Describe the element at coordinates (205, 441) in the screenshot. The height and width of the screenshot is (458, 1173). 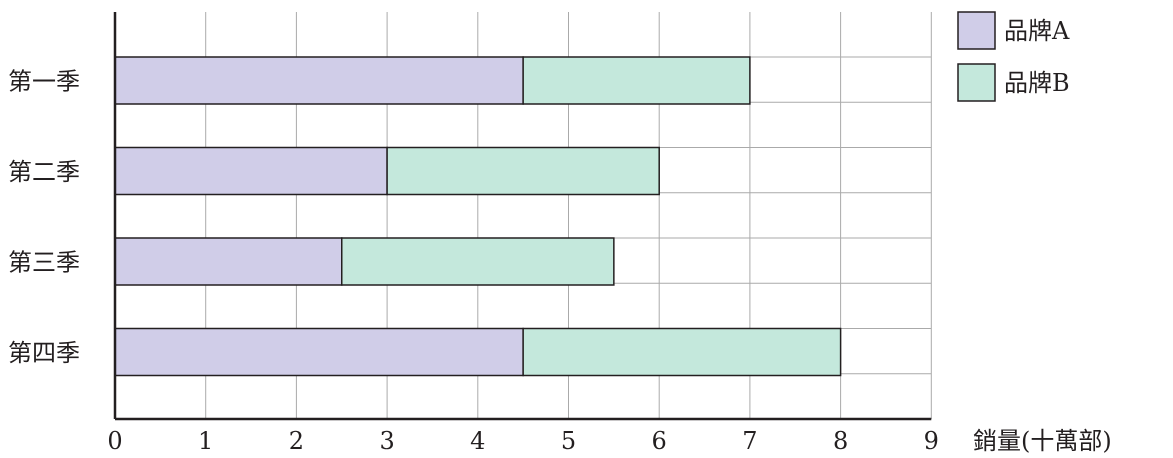
I see `x-tick-label: 1` at that location.